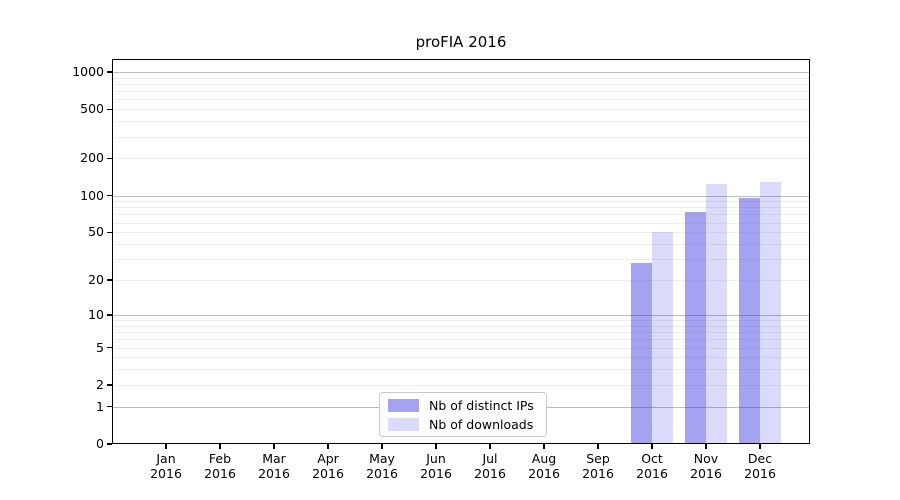 This screenshot has height=500, width=900. What do you see at coordinates (166, 466) in the screenshot?
I see `x-axis-label-jan: Jan 2016` at bounding box center [166, 466].